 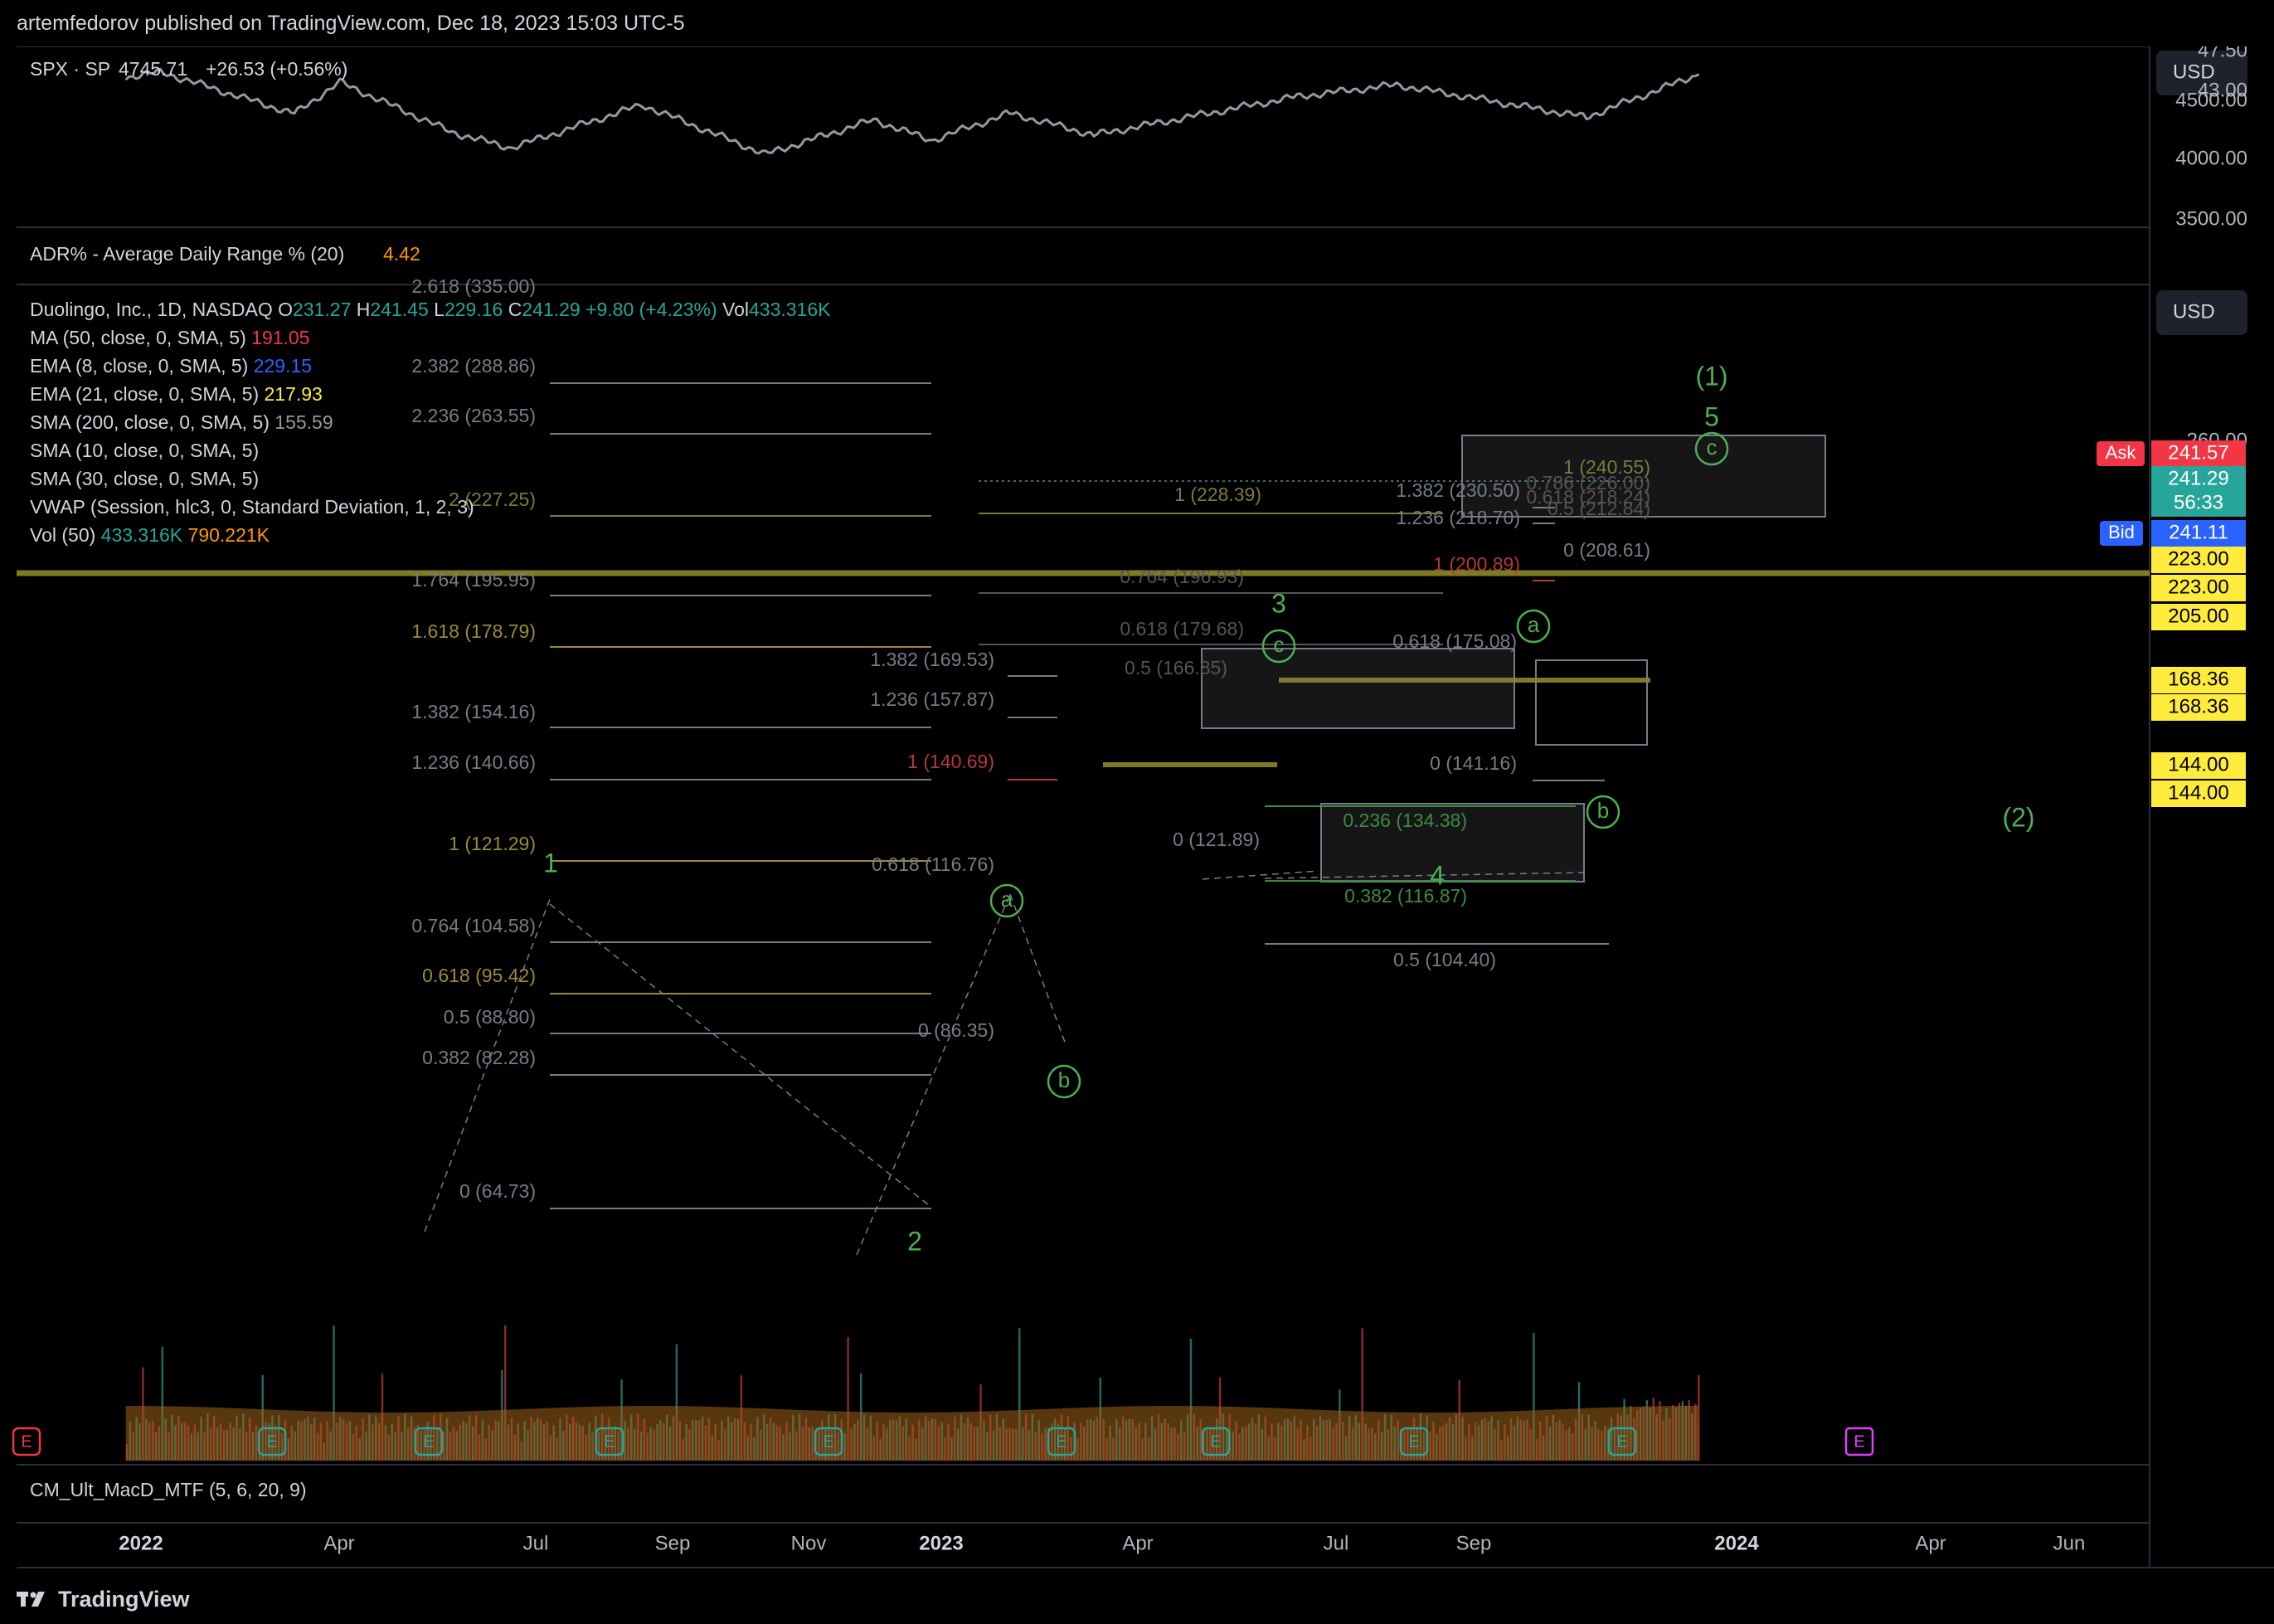 What do you see at coordinates (152, 422) in the screenshot?
I see `indicator-label: SMA (200, close, 0, SMA, 5)` at bounding box center [152, 422].